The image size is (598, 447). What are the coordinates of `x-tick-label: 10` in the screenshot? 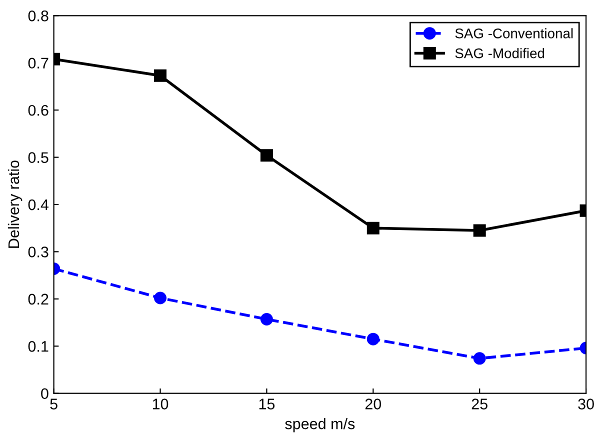 It's located at (160, 404).